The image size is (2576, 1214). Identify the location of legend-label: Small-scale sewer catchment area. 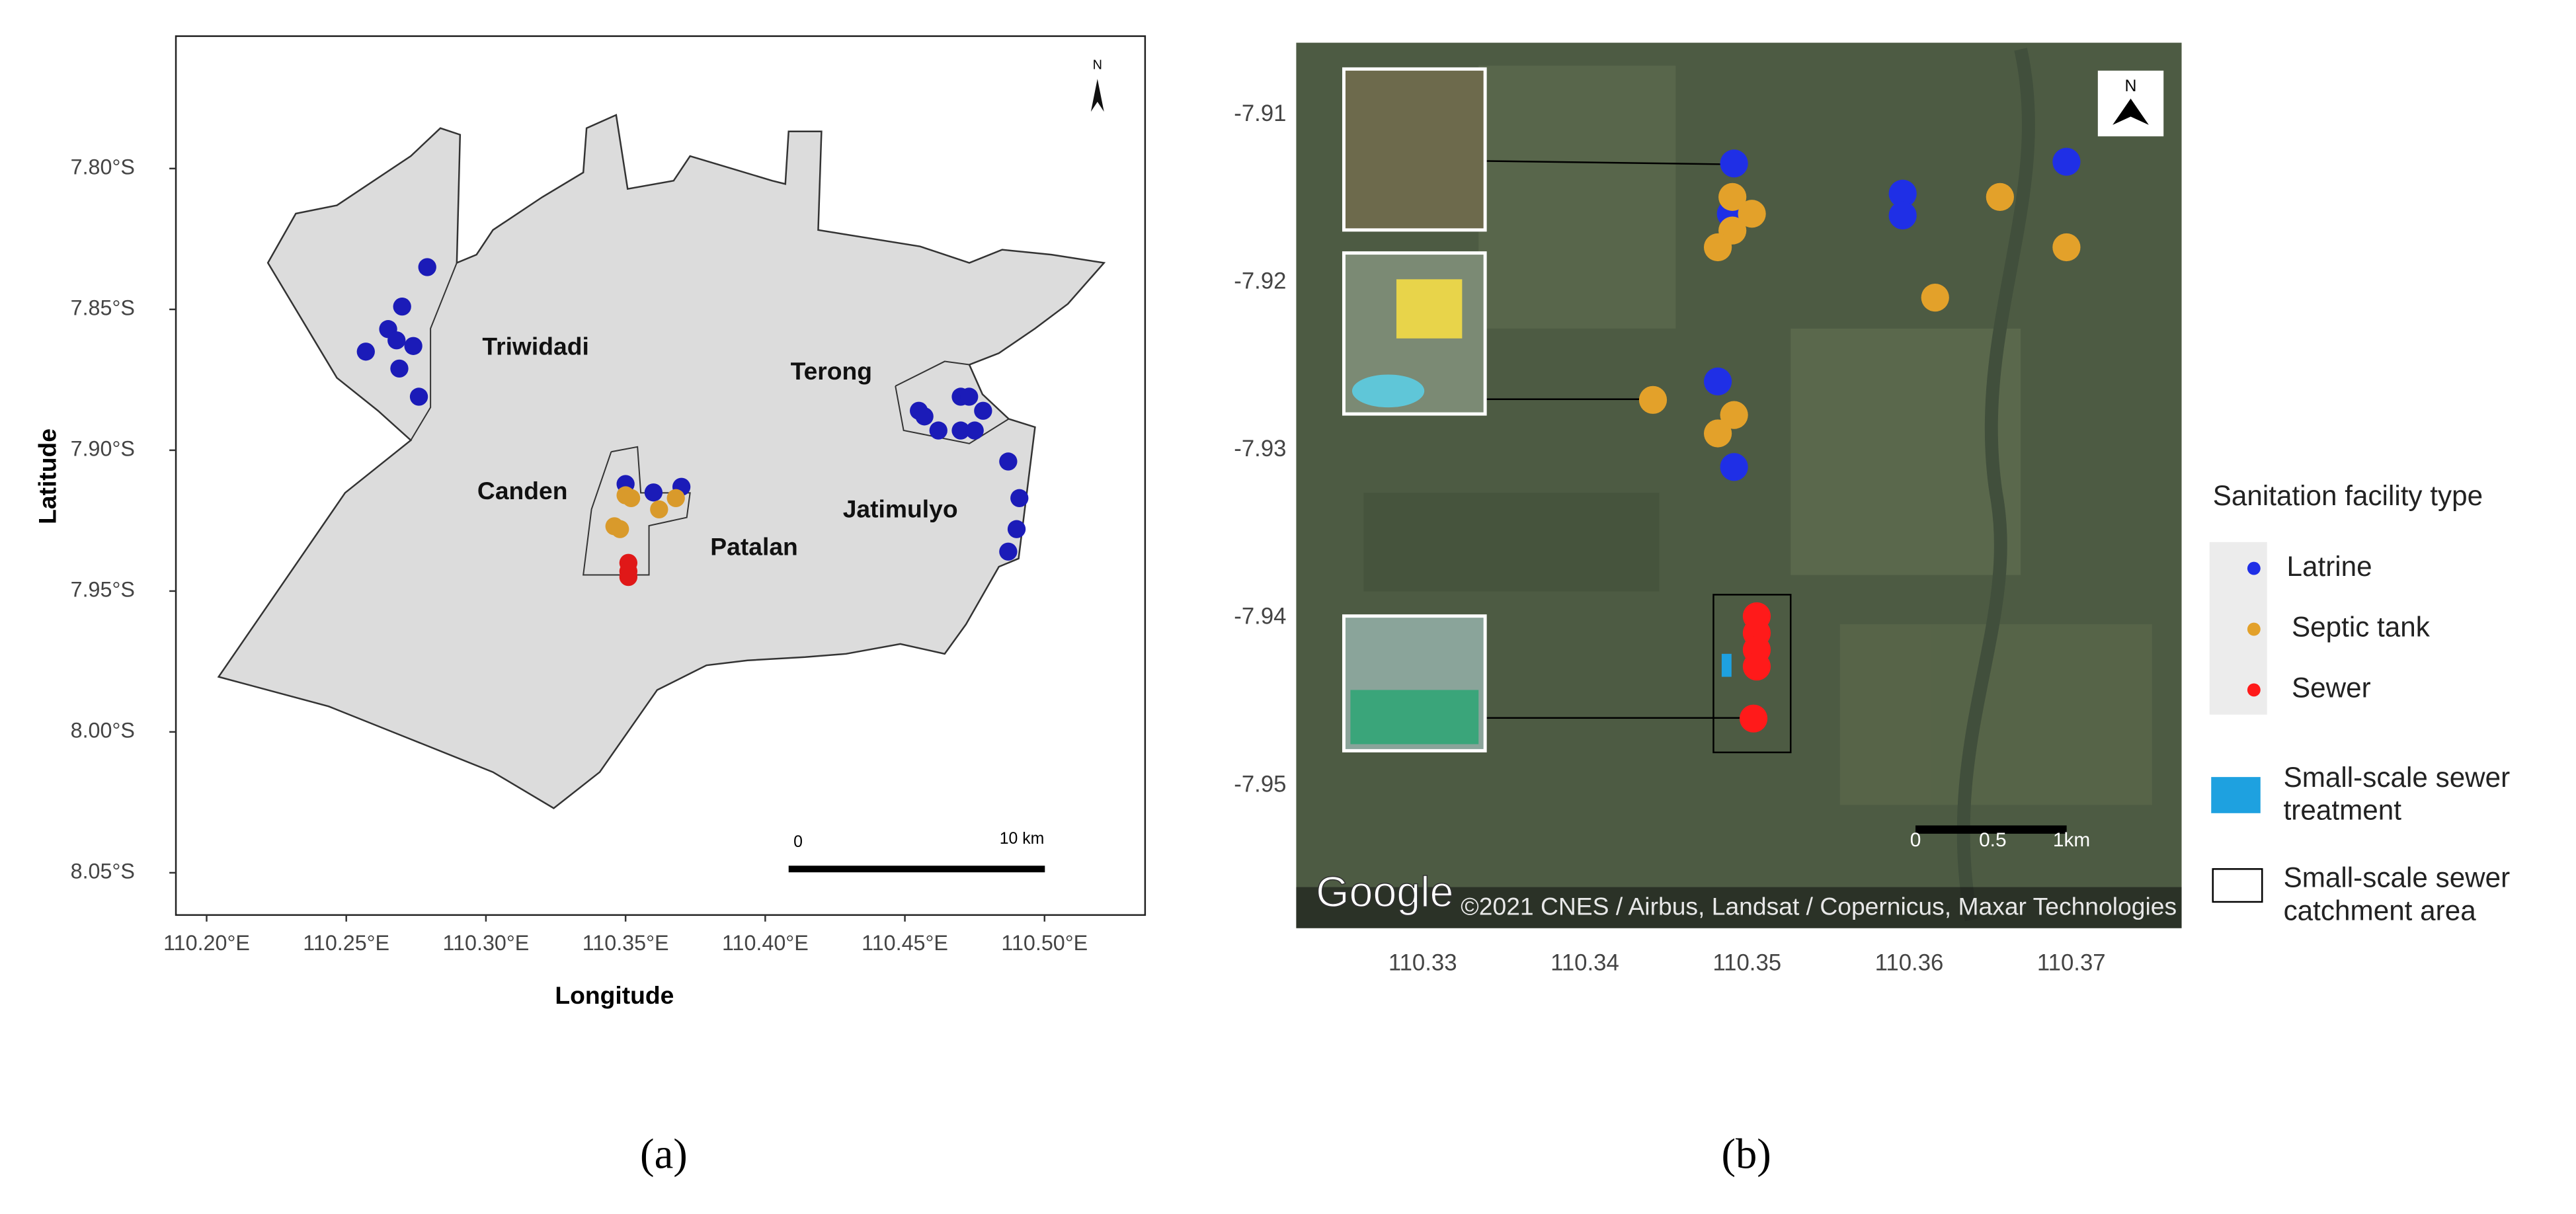
(2397, 894).